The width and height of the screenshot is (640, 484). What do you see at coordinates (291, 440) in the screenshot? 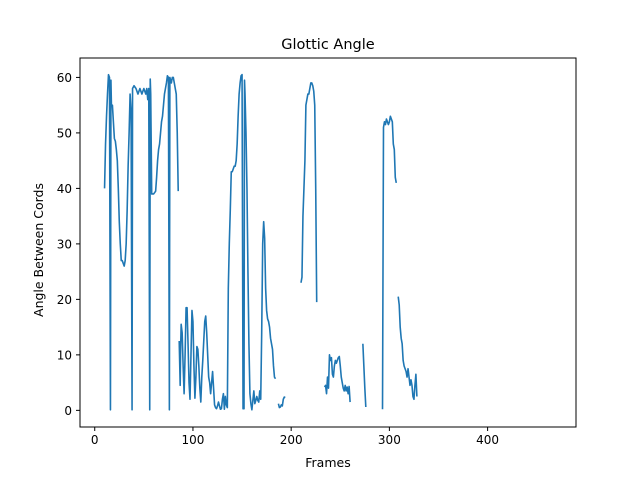
I see `x-tick-label: 200` at bounding box center [291, 440].